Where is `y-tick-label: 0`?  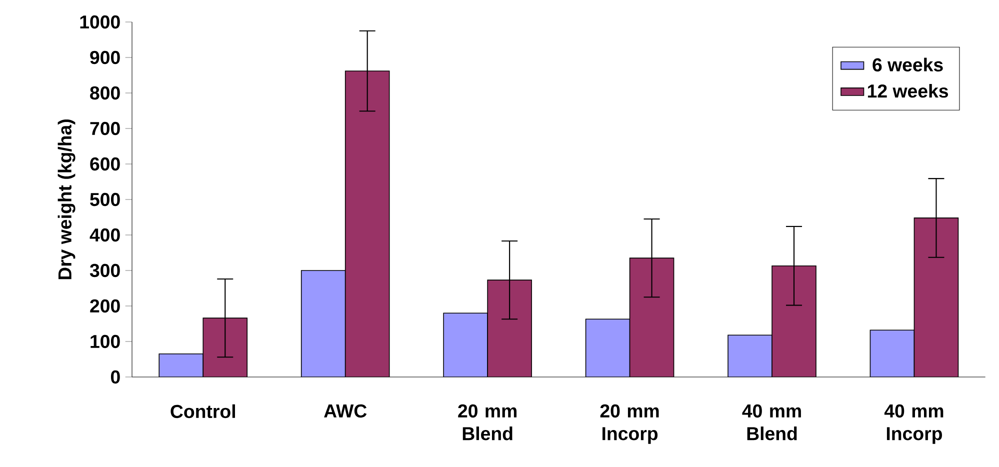
y-tick-label: 0 is located at coordinates (115, 377).